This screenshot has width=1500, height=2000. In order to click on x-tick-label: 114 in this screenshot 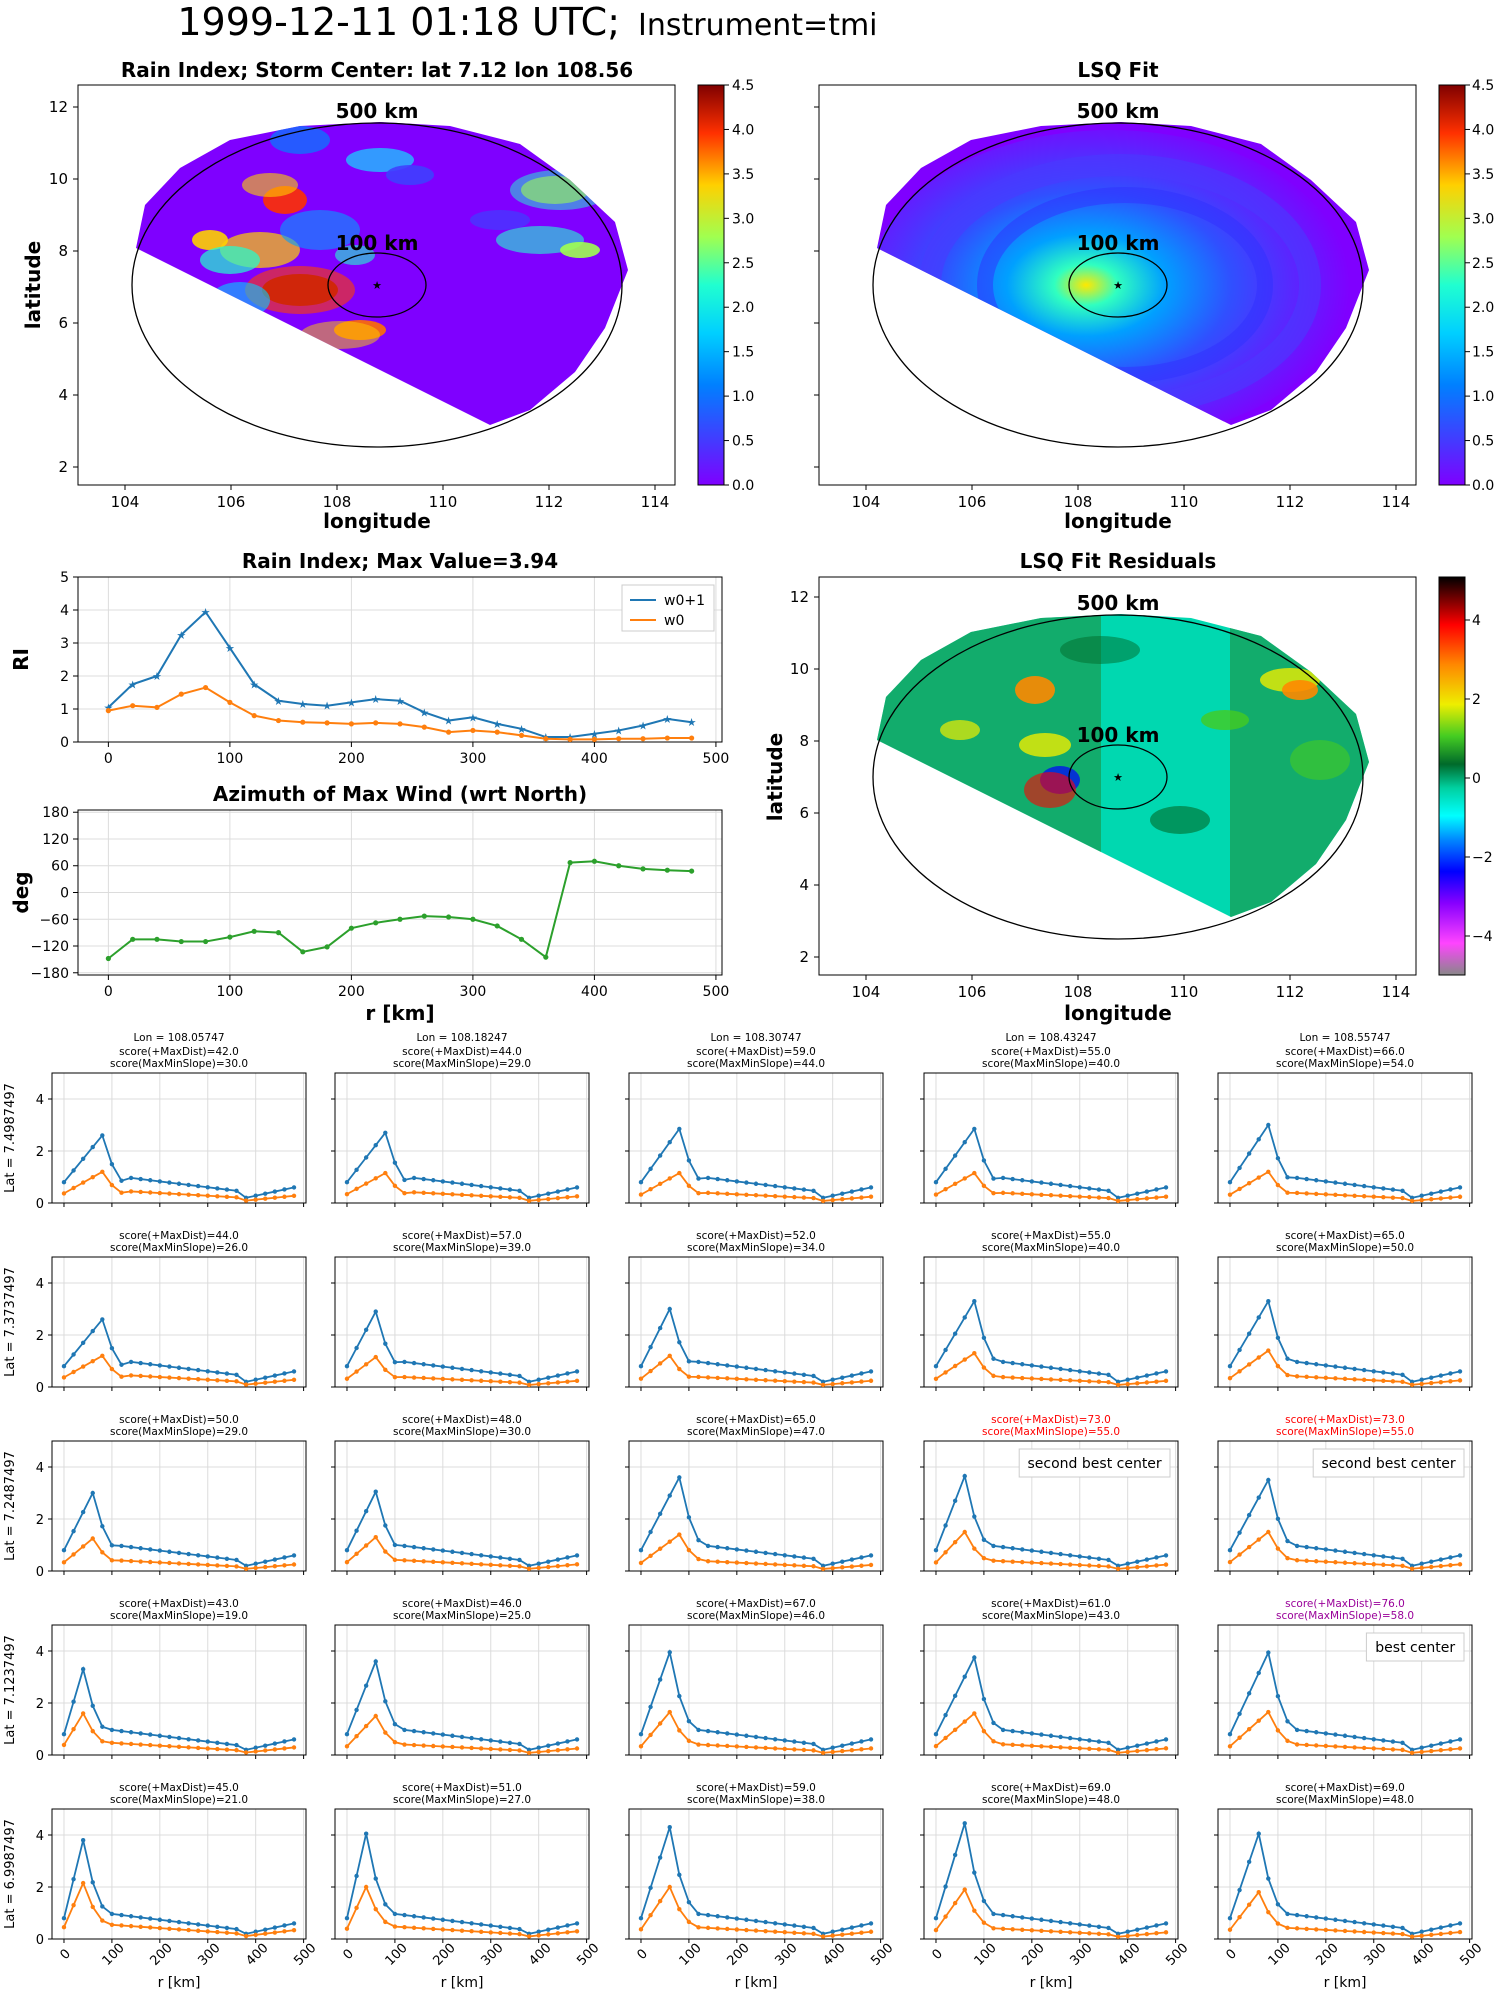, I will do `click(655, 502)`.